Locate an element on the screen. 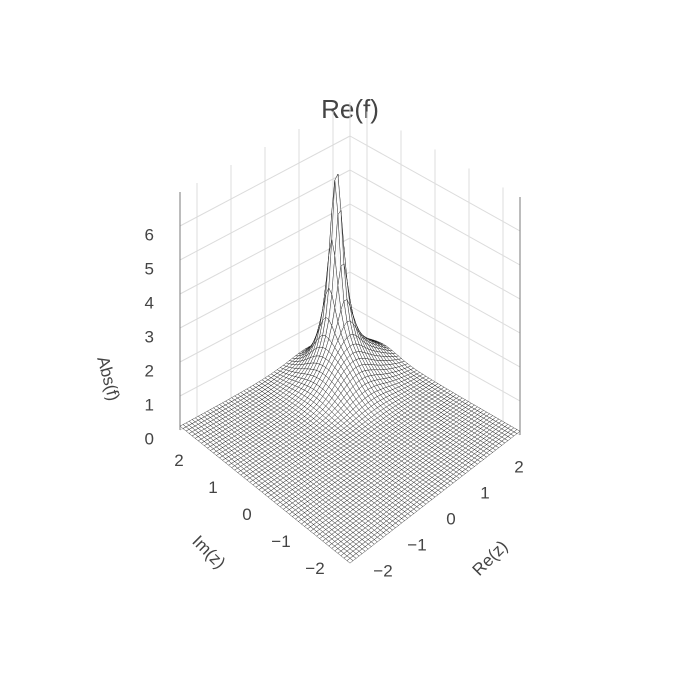 The height and width of the screenshot is (700, 700). z-tick-label: 3 is located at coordinates (149, 336).